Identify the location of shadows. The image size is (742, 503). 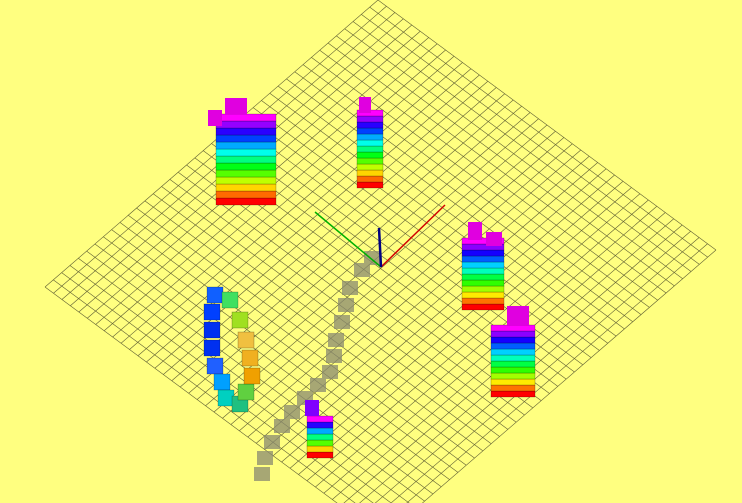
(317, 366).